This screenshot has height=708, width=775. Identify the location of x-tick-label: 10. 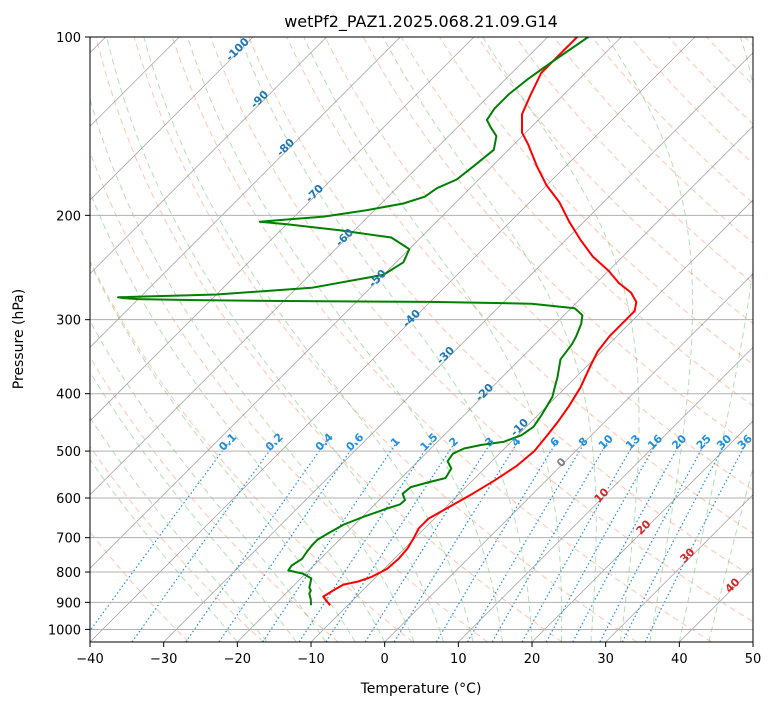
(458, 659).